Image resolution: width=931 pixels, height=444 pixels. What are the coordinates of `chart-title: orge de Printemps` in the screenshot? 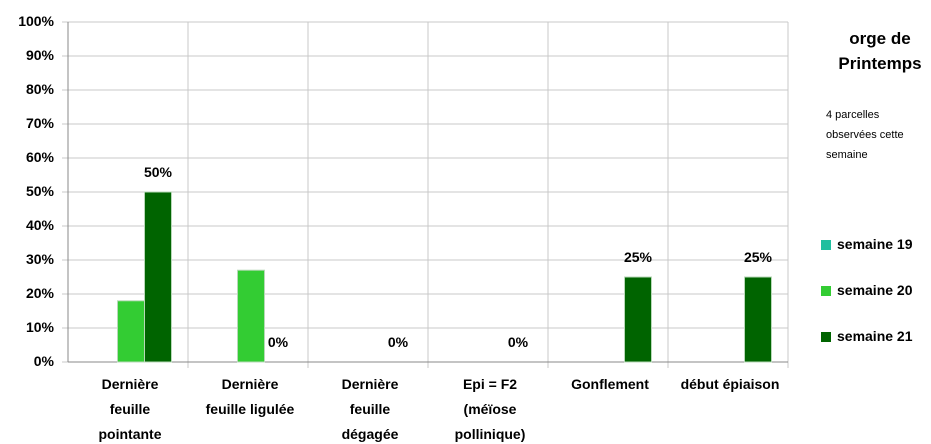 It's located at (879, 51).